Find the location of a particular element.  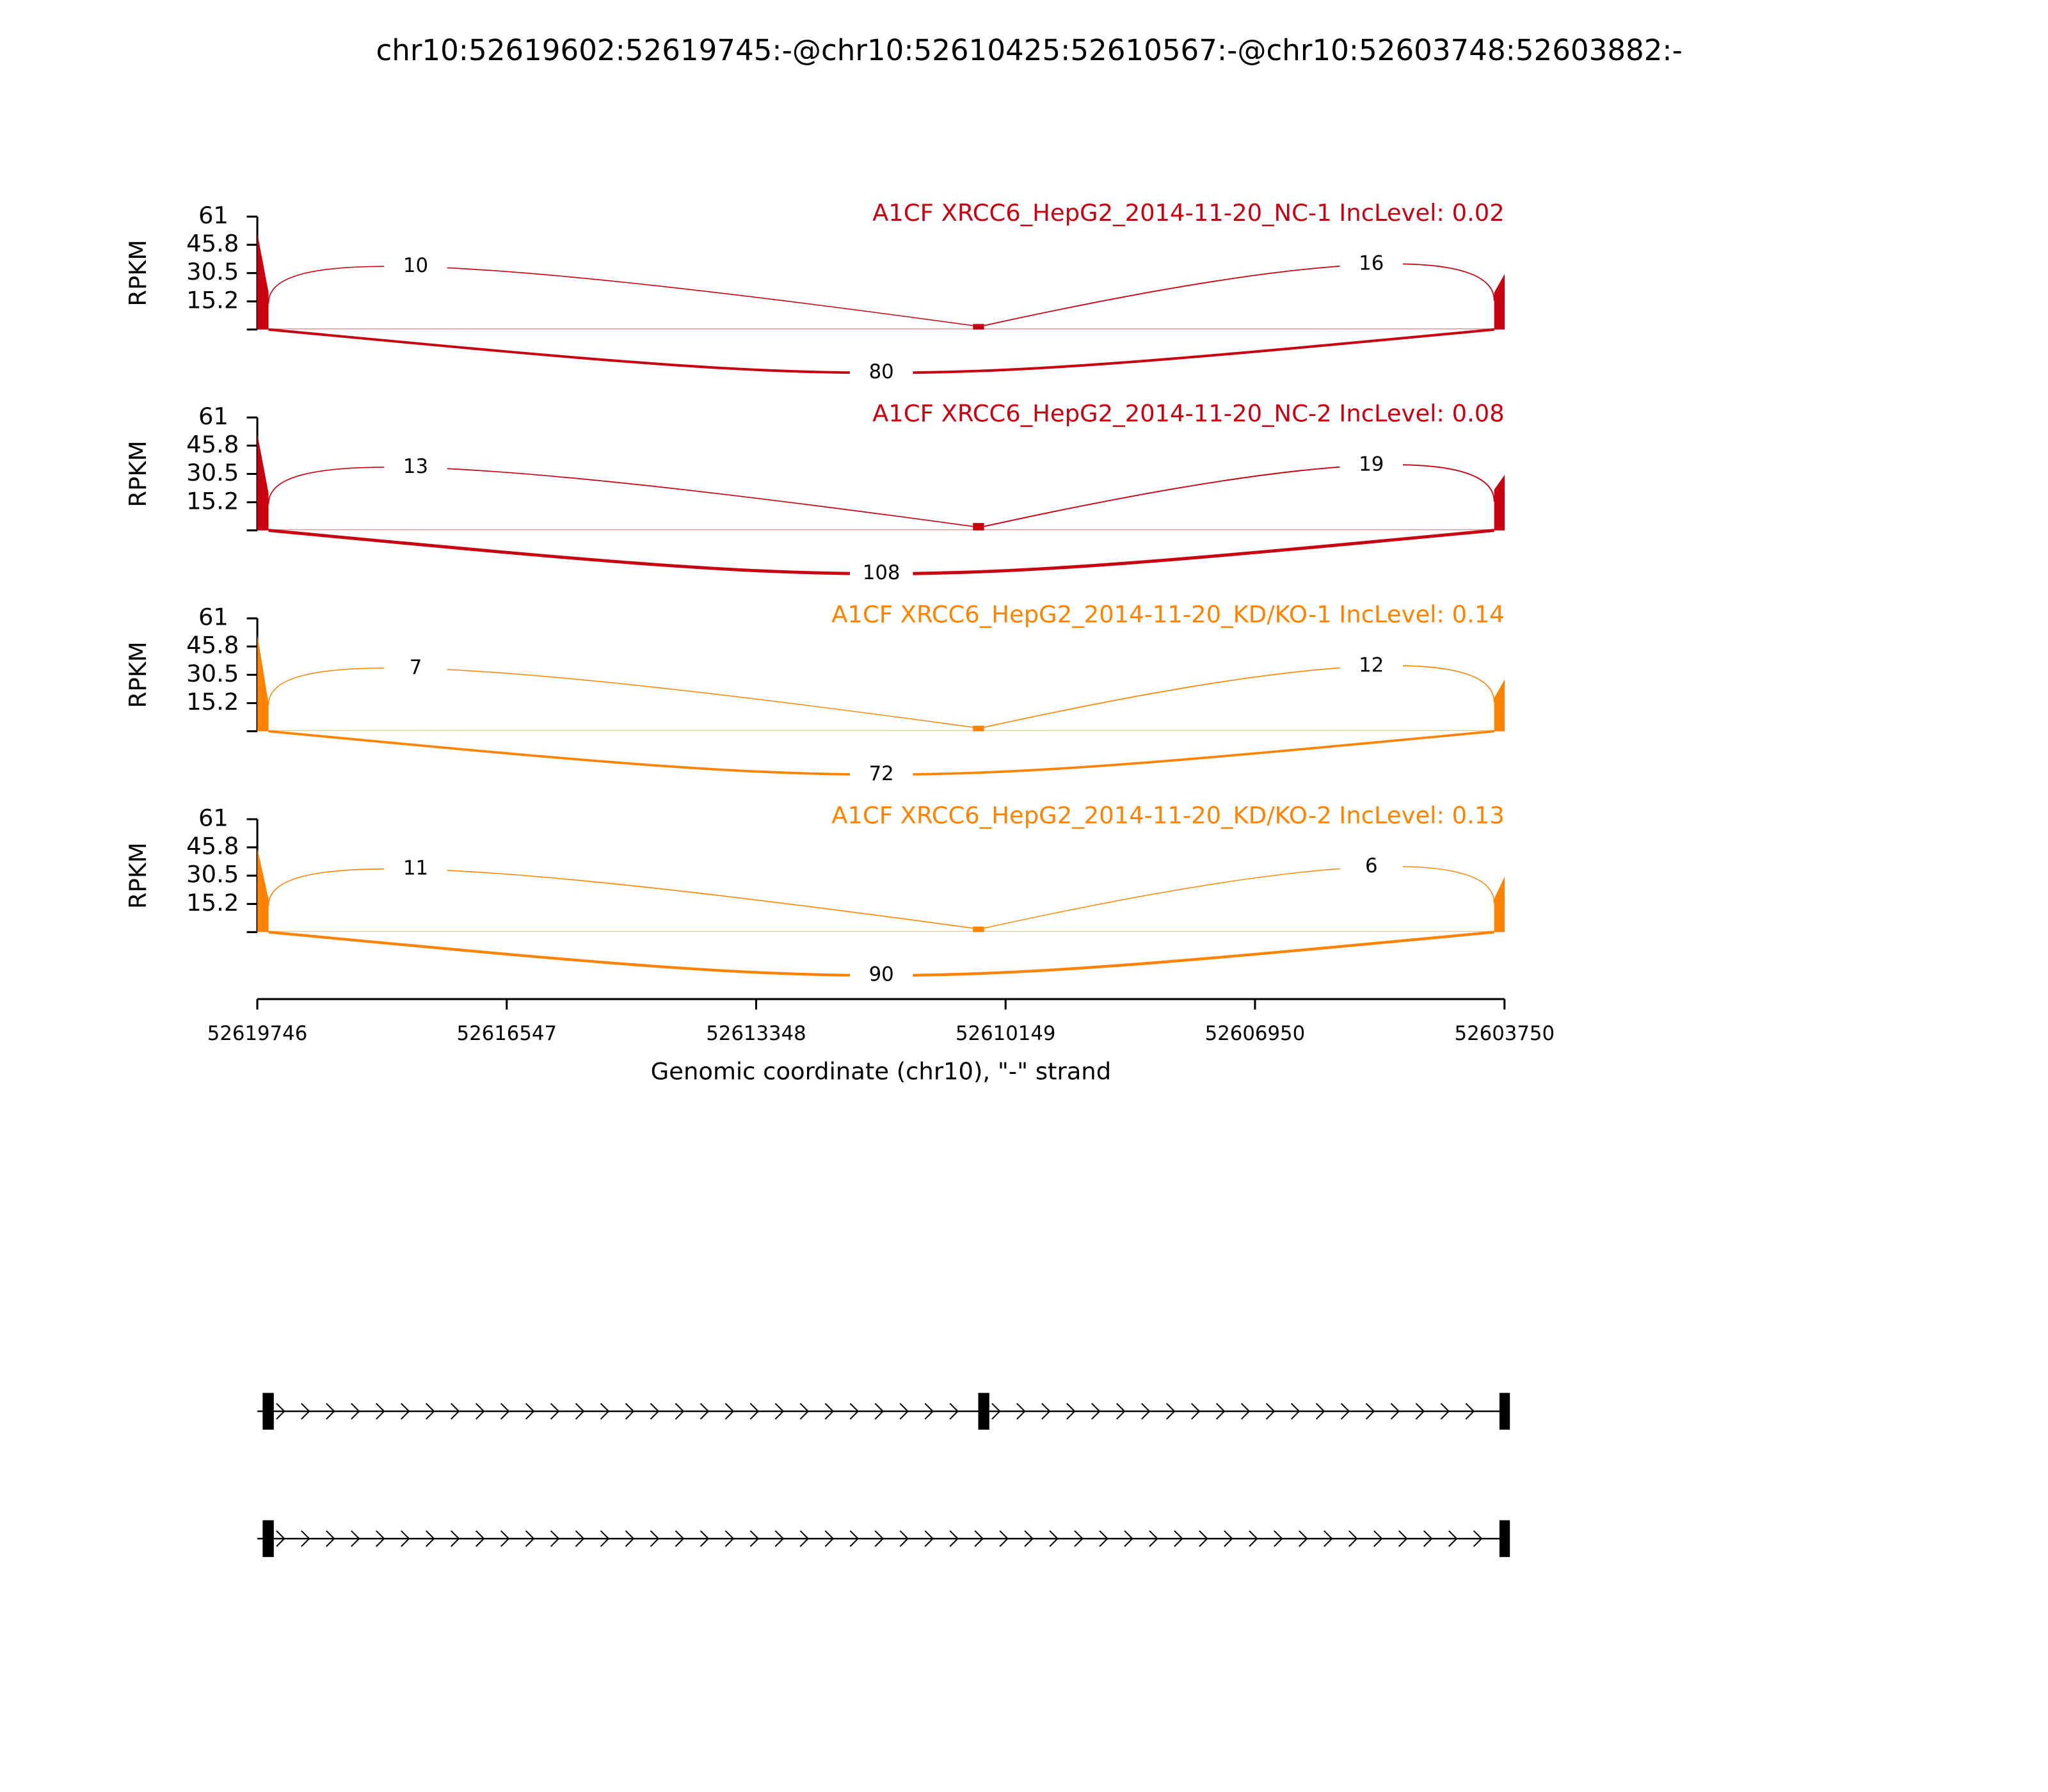

y-axis-label: RPKM is located at coordinates (138, 474).